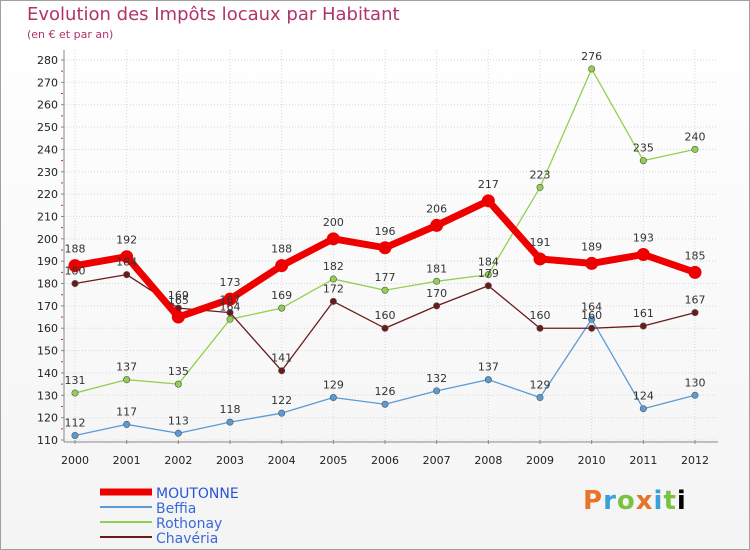 The image size is (750, 550). What do you see at coordinates (643, 396) in the screenshot?
I see `data-label-beffia: 124` at bounding box center [643, 396].